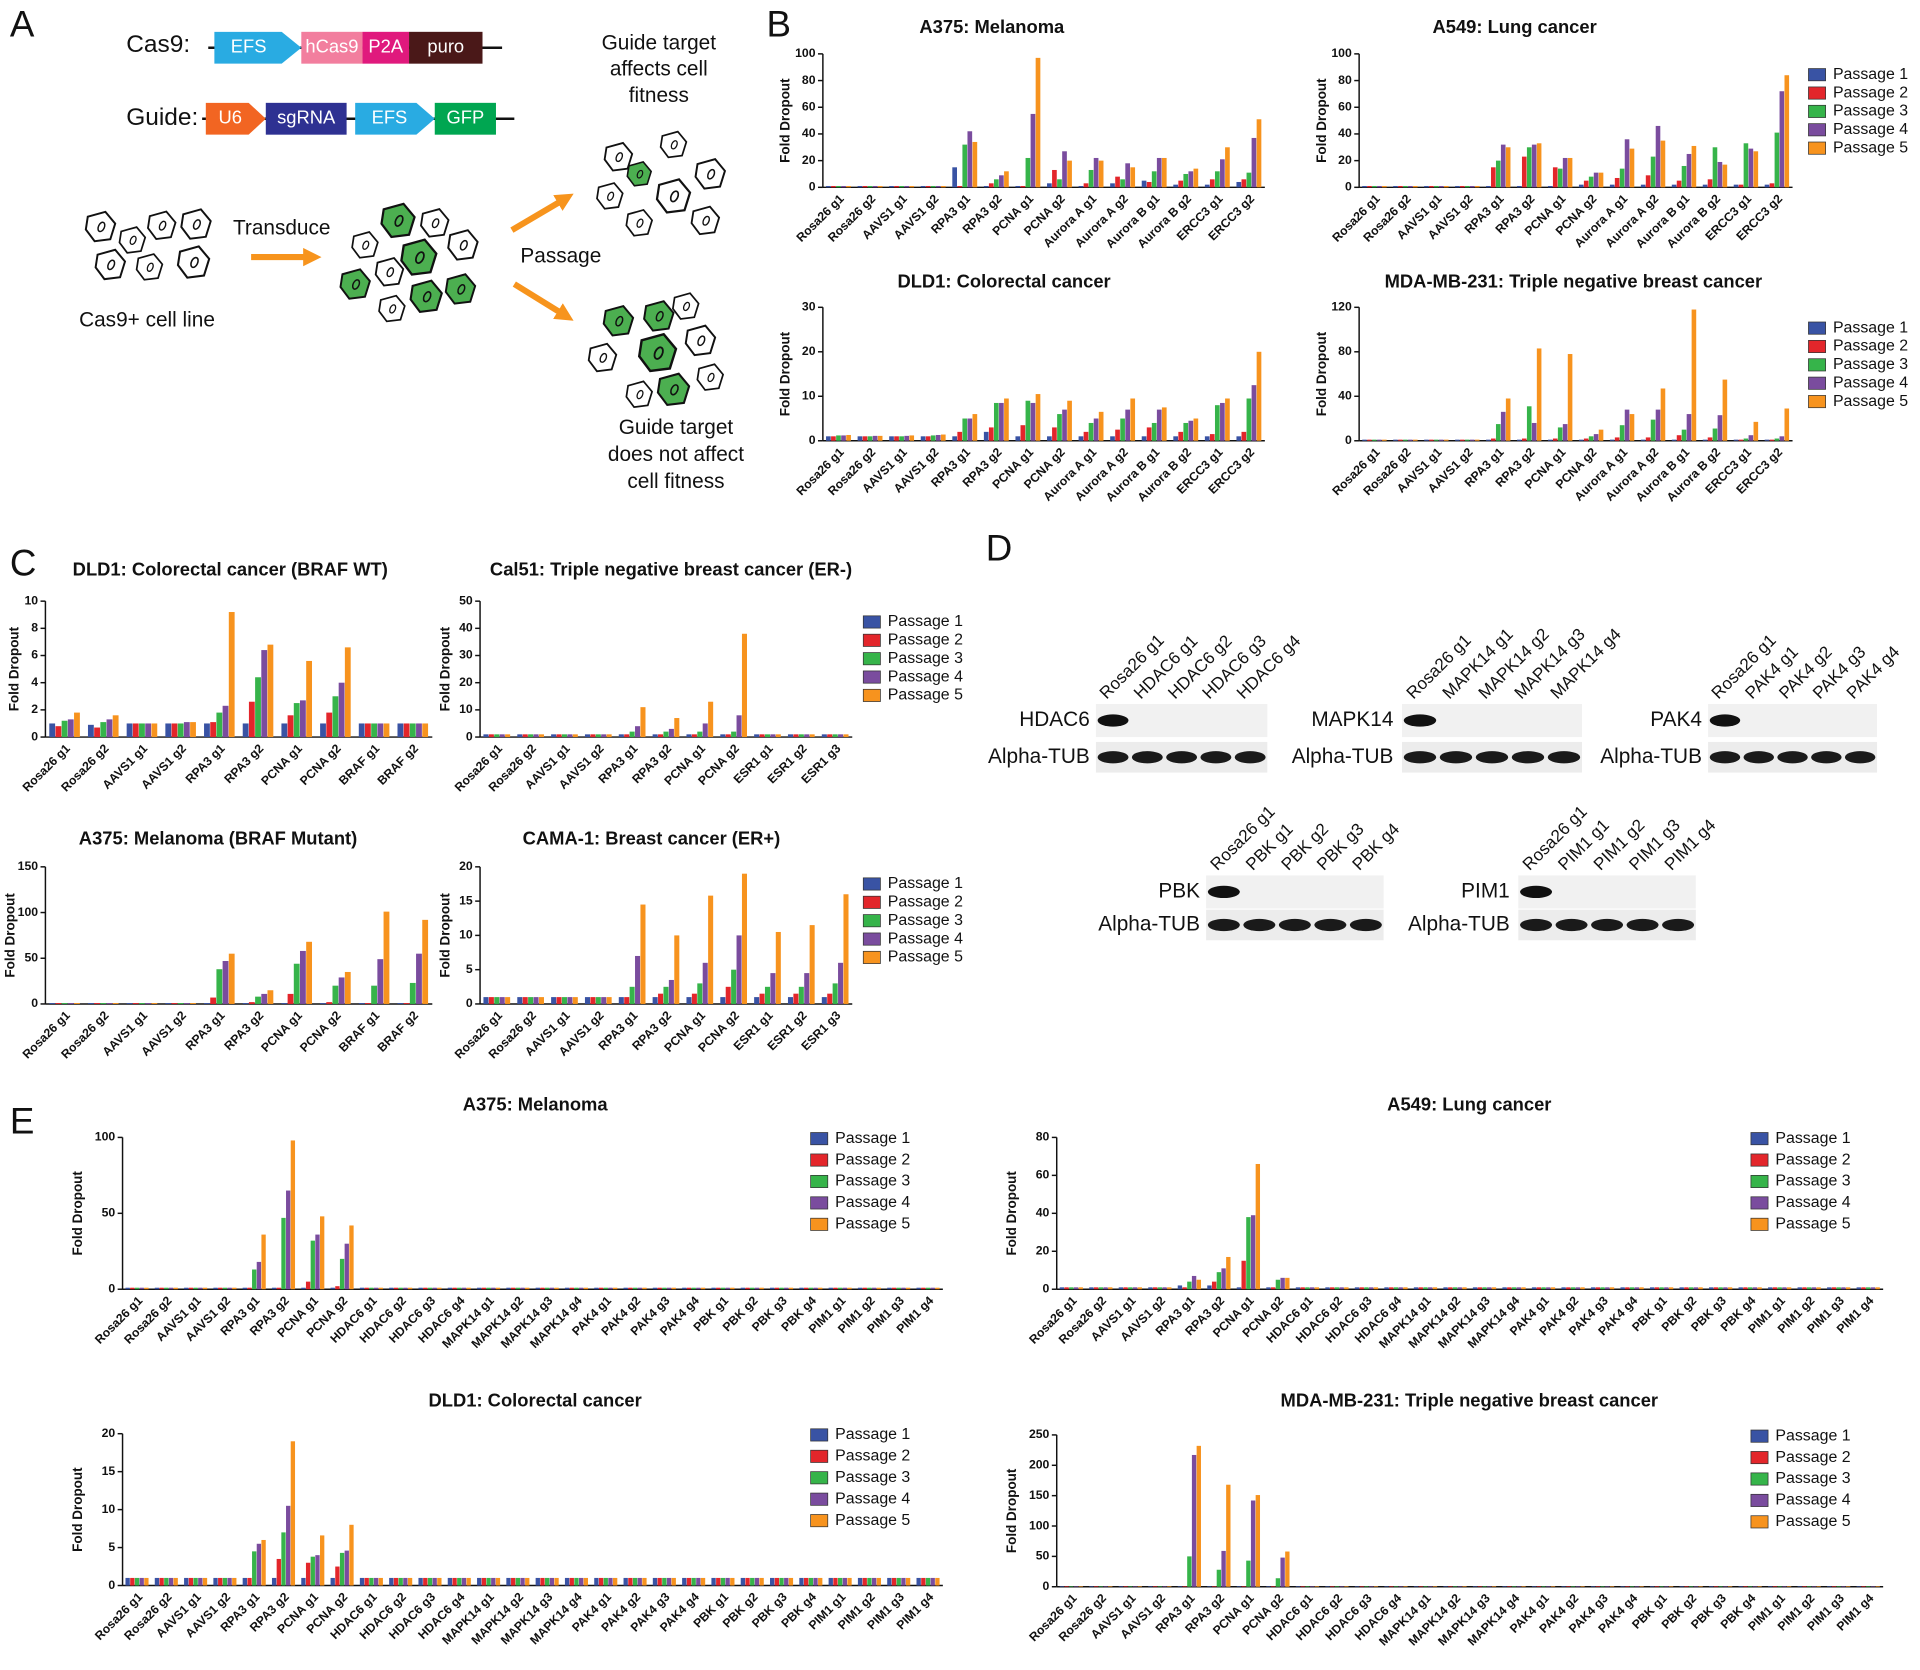 The height and width of the screenshot is (1670, 1920). What do you see at coordinates (132, 240) in the screenshot?
I see `cell` at bounding box center [132, 240].